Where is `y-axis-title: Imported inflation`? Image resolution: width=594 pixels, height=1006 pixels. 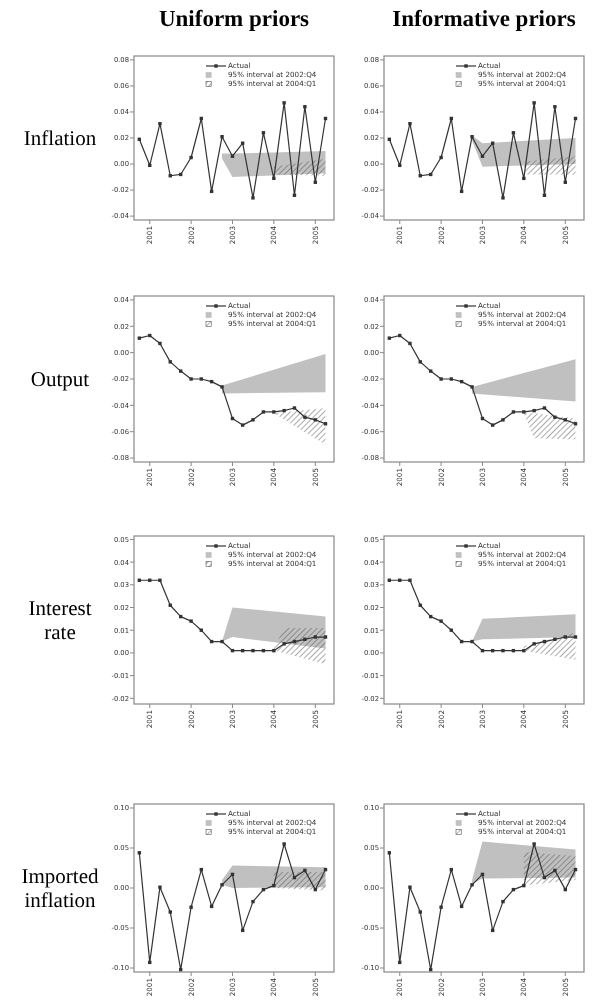 y-axis-title: Imported inflation is located at coordinates (60, 890).